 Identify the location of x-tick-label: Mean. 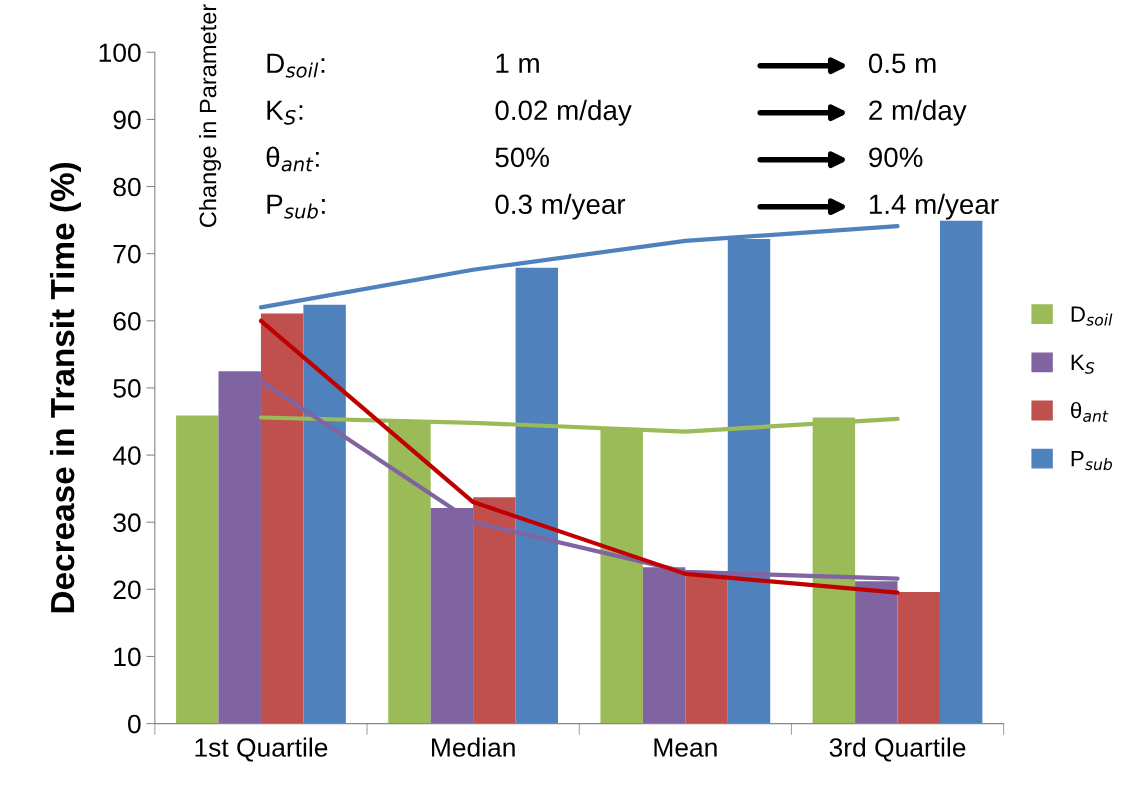
(685, 747).